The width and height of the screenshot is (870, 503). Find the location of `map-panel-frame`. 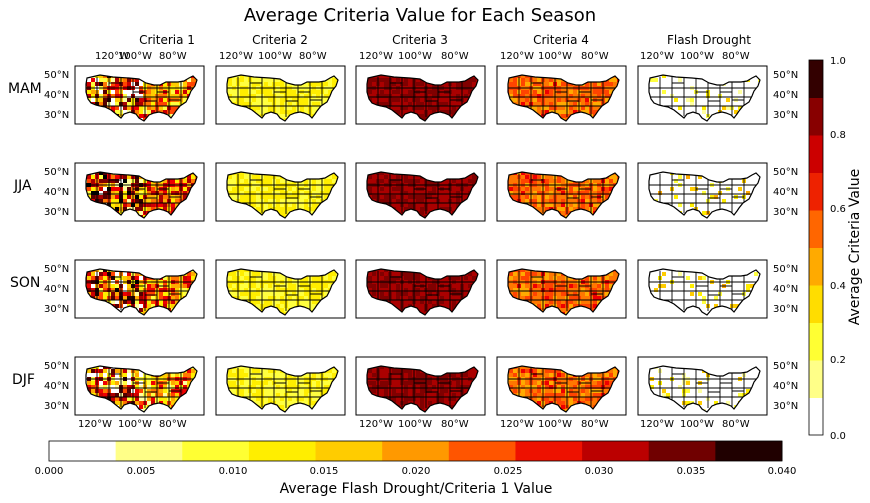

map-panel-frame is located at coordinates (561, 192).